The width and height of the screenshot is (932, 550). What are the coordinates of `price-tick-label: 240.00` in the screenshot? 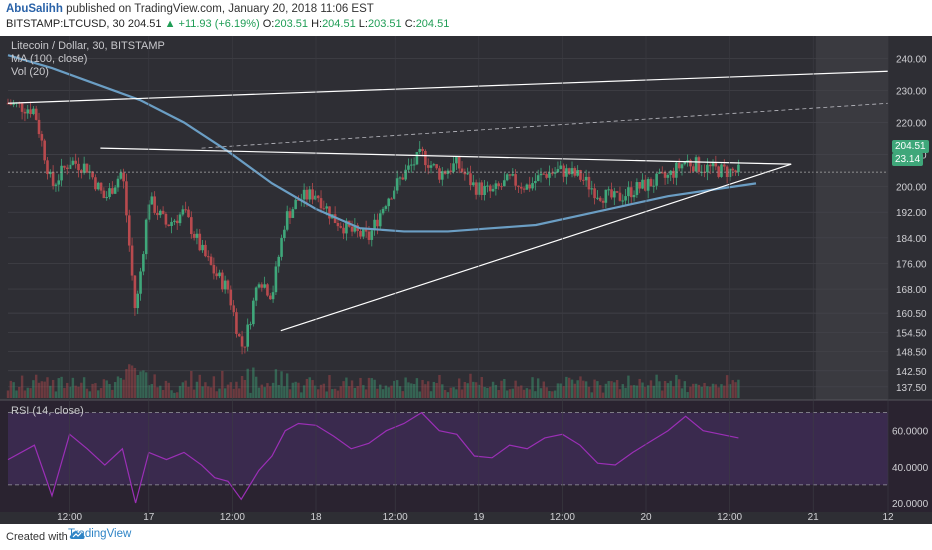 It's located at (911, 59).